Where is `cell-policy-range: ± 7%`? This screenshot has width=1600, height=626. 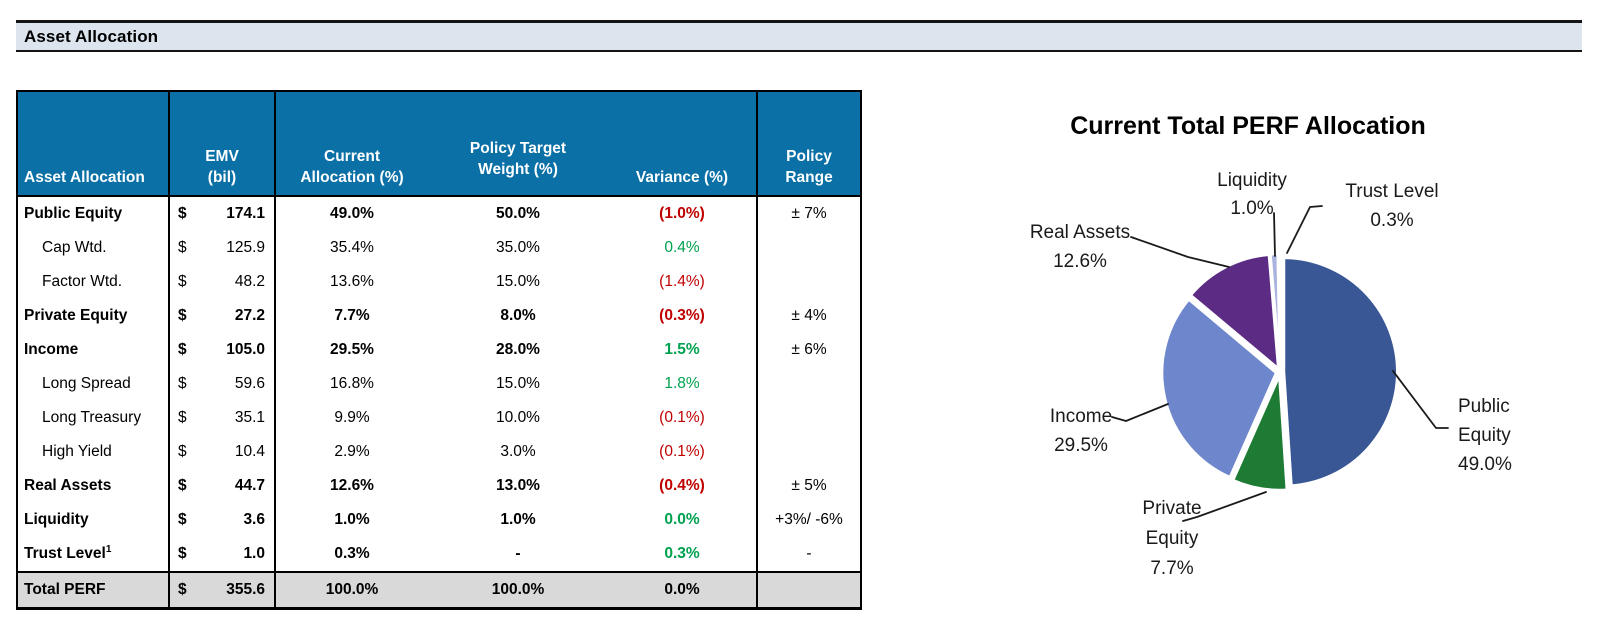 cell-policy-range: ± 7% is located at coordinates (809, 213).